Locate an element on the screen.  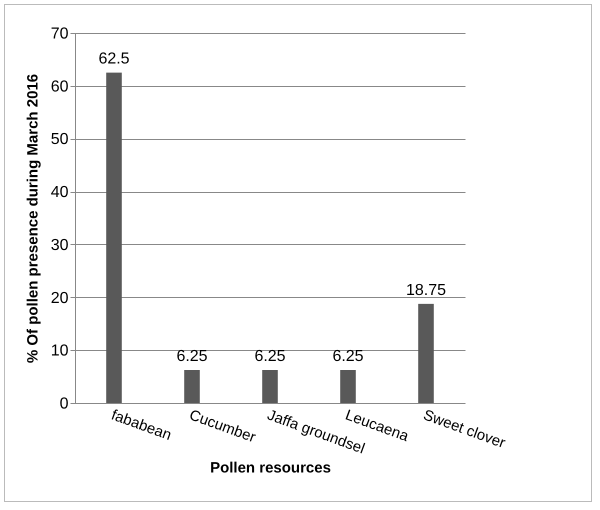
y-axis-title: % Of pollen presence during March 2016 is located at coordinates (33, 219).